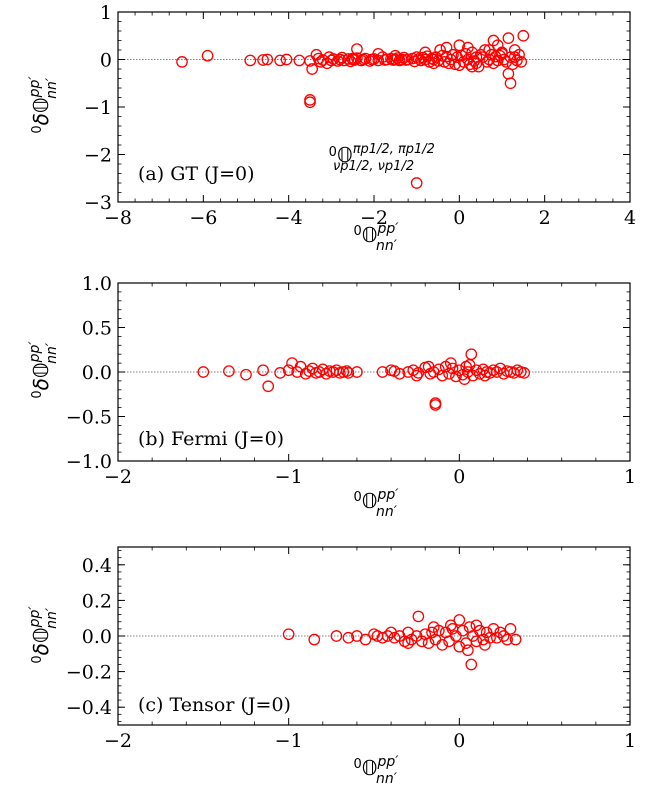  Describe the element at coordinates (459, 741) in the screenshot. I see `x-tick-label: 0` at that location.